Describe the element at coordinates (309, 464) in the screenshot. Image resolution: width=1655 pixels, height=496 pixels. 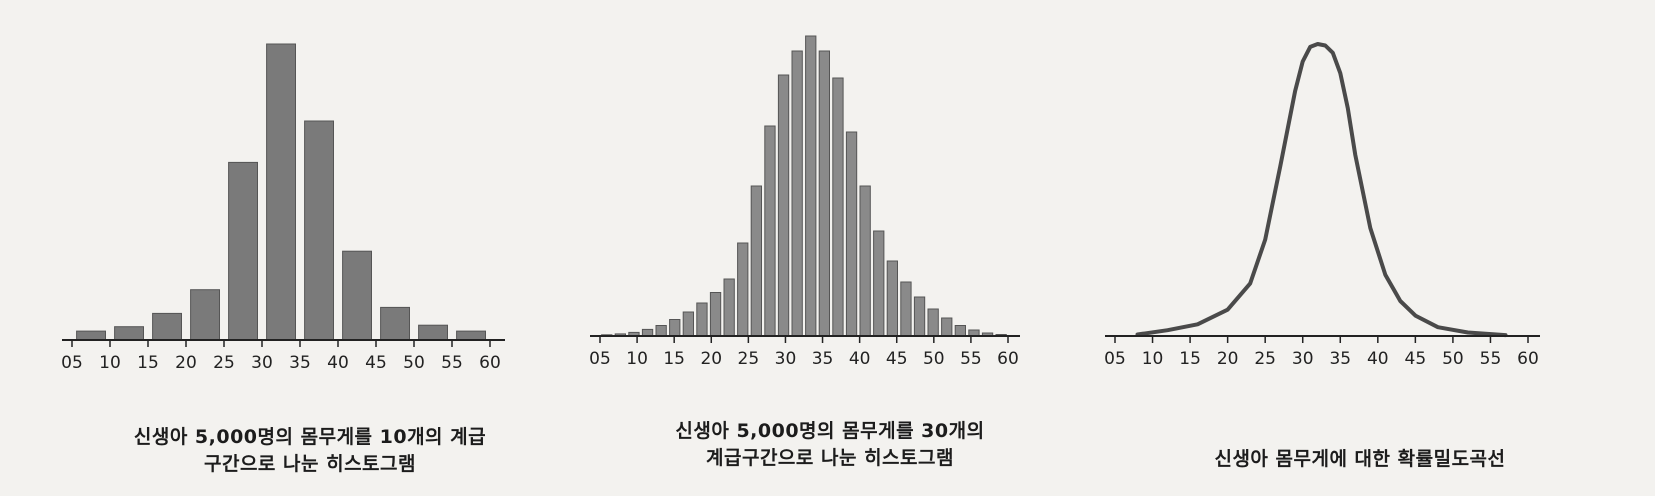
I see `caption-line: 구간으로 나눈 히스토그램` at that location.